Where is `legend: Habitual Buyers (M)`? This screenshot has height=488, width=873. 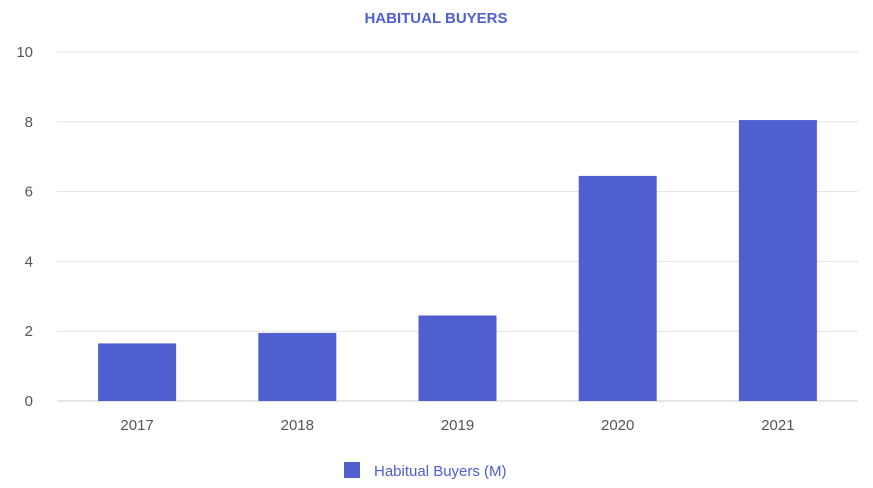 legend: Habitual Buyers (M) is located at coordinates (425, 471).